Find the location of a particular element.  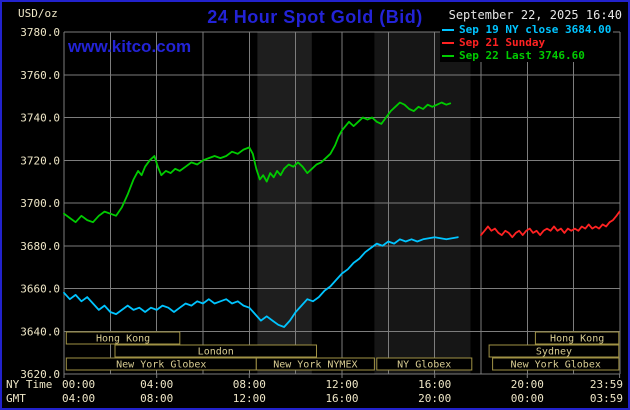

legend-label: Sep 19 NY close 3684.00 is located at coordinates (535, 29).